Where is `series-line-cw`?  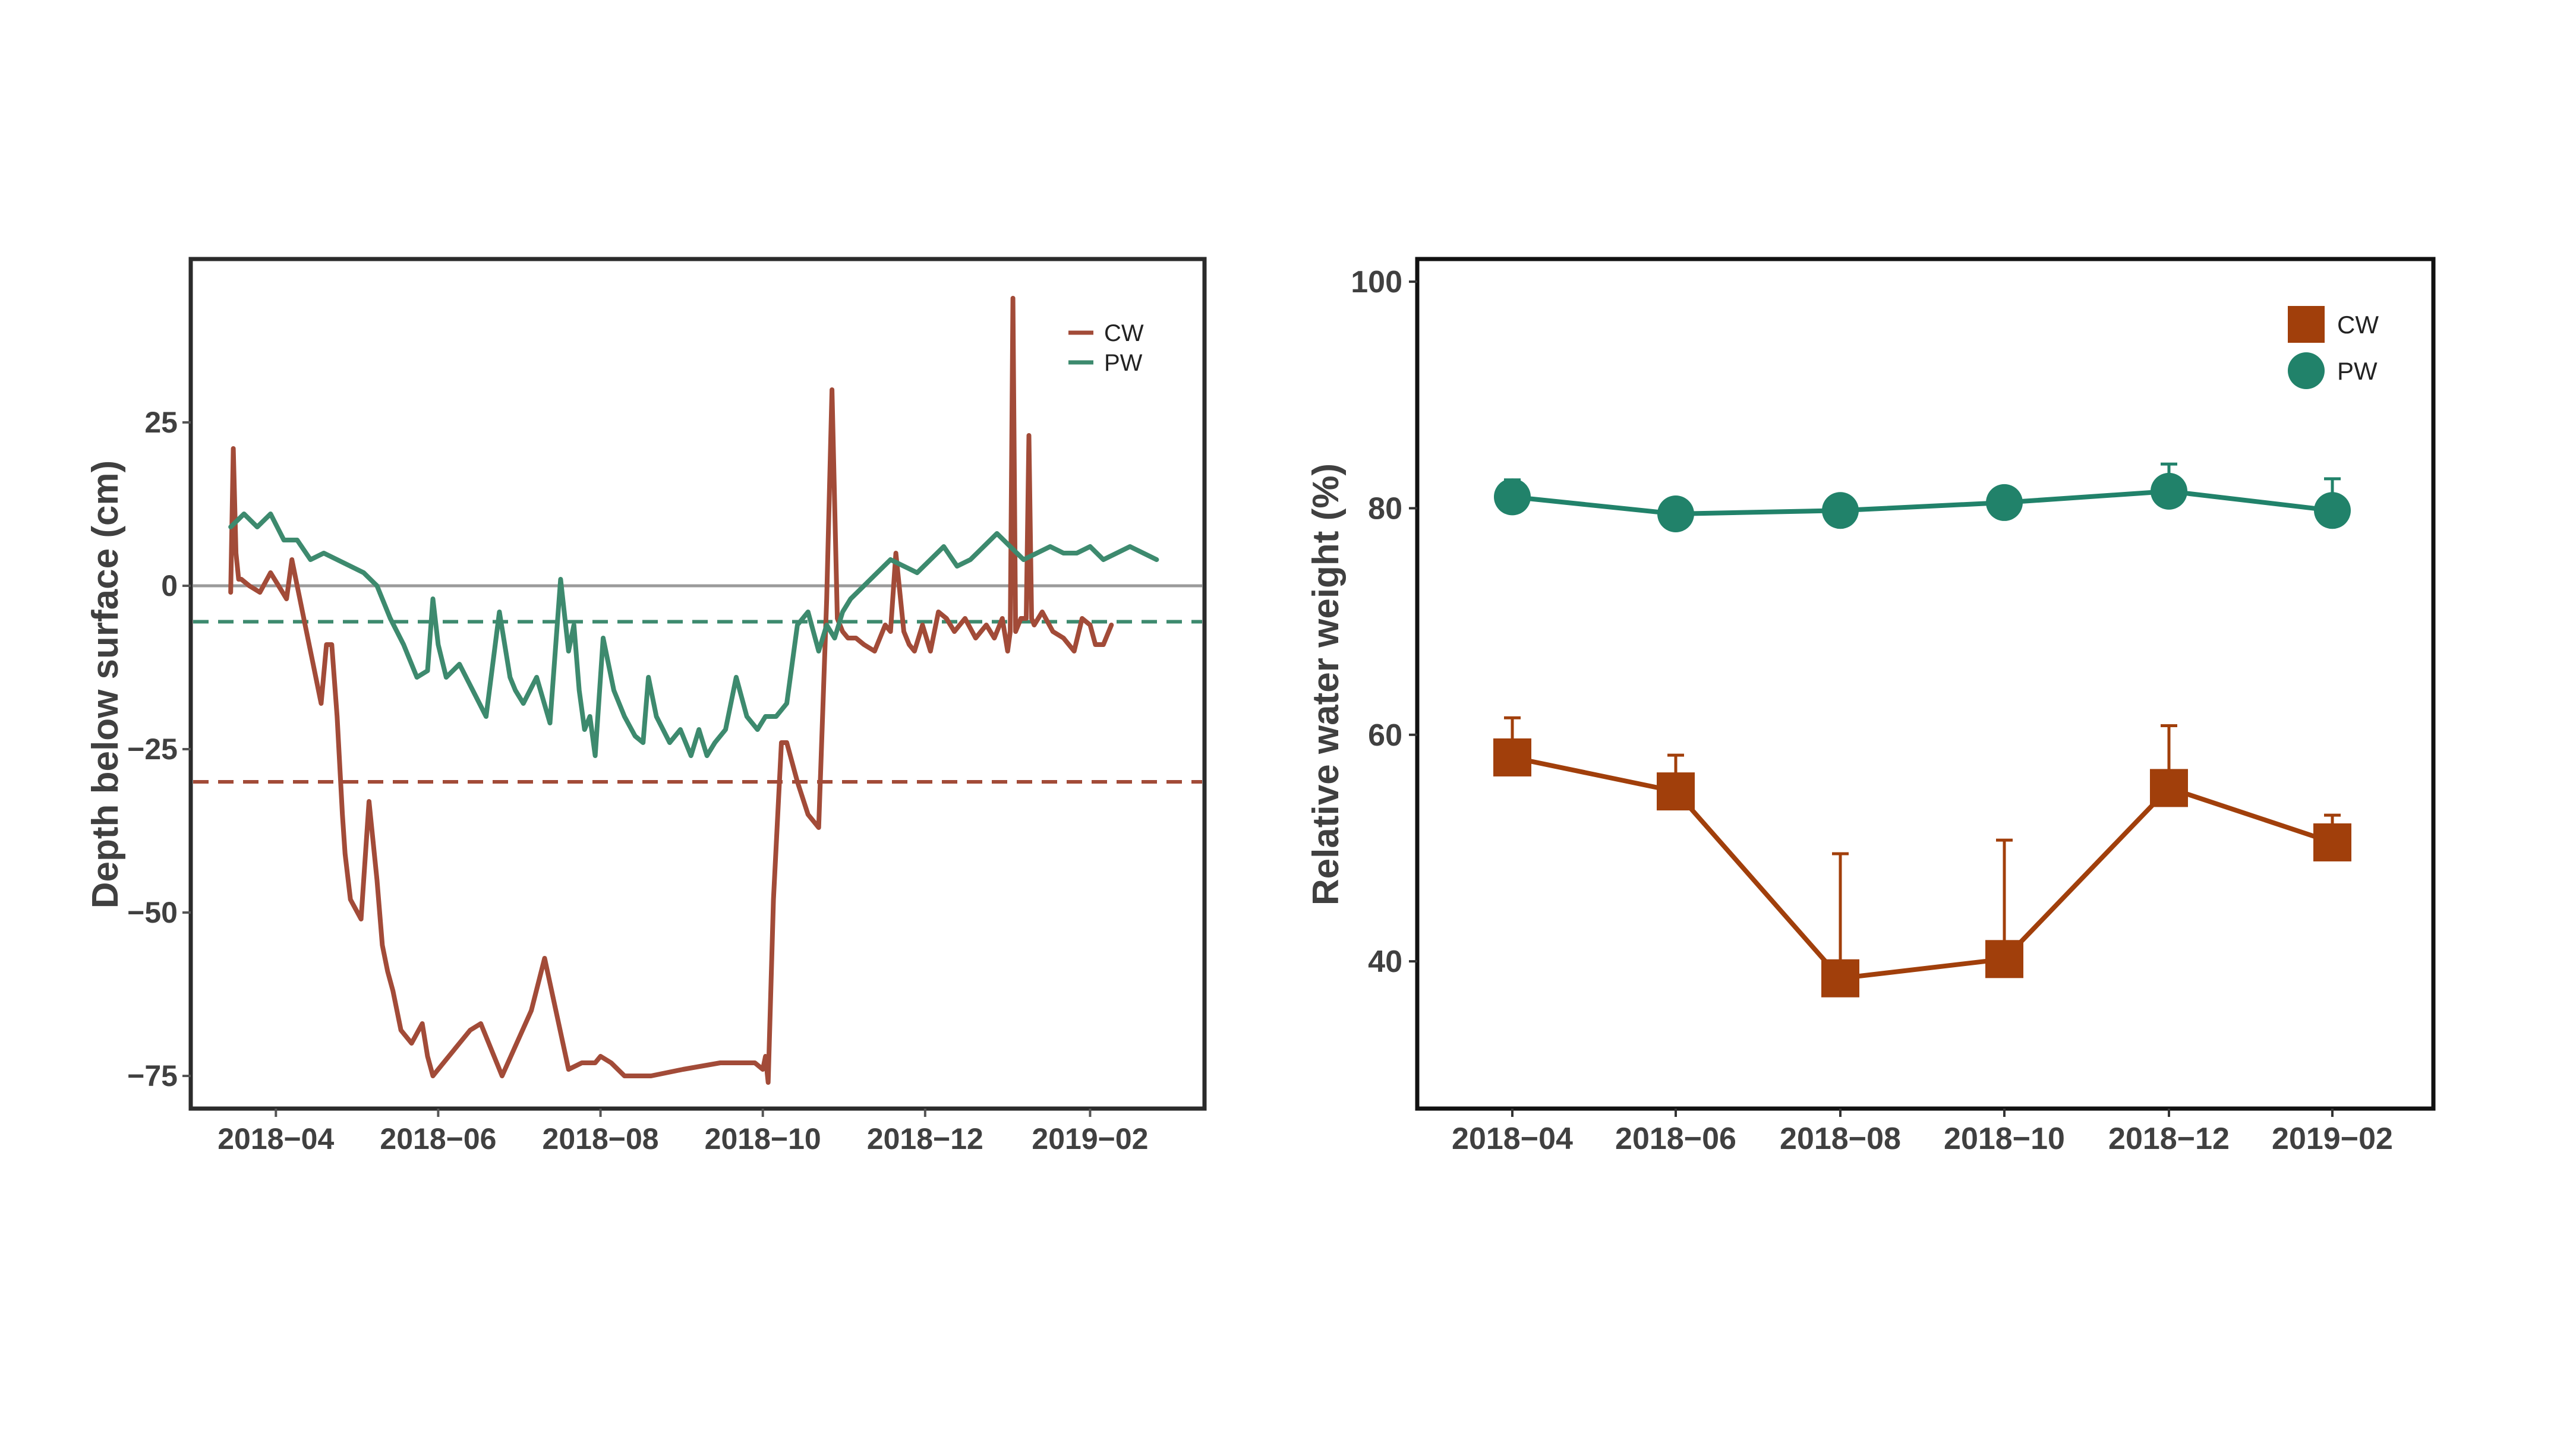 series-line-cw is located at coordinates (1923, 868).